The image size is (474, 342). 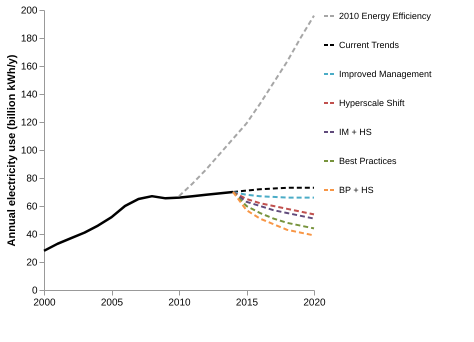 I want to click on y-tick-label: 80, so click(x=32, y=179).